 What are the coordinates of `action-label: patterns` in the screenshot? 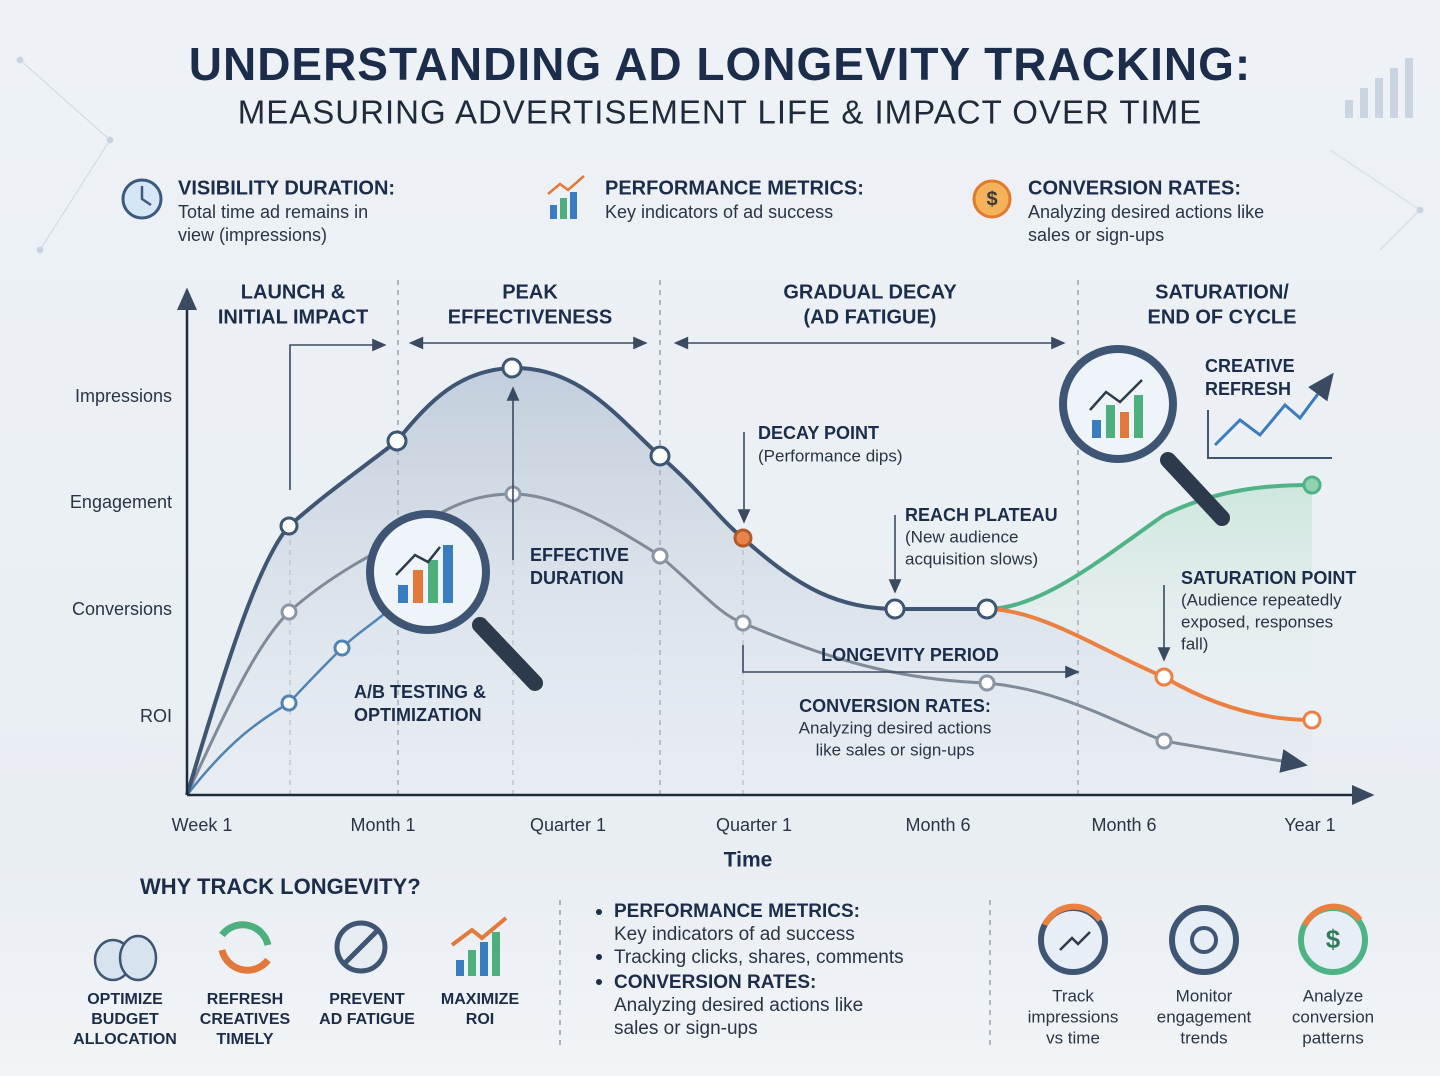 It's located at (1332, 1037).